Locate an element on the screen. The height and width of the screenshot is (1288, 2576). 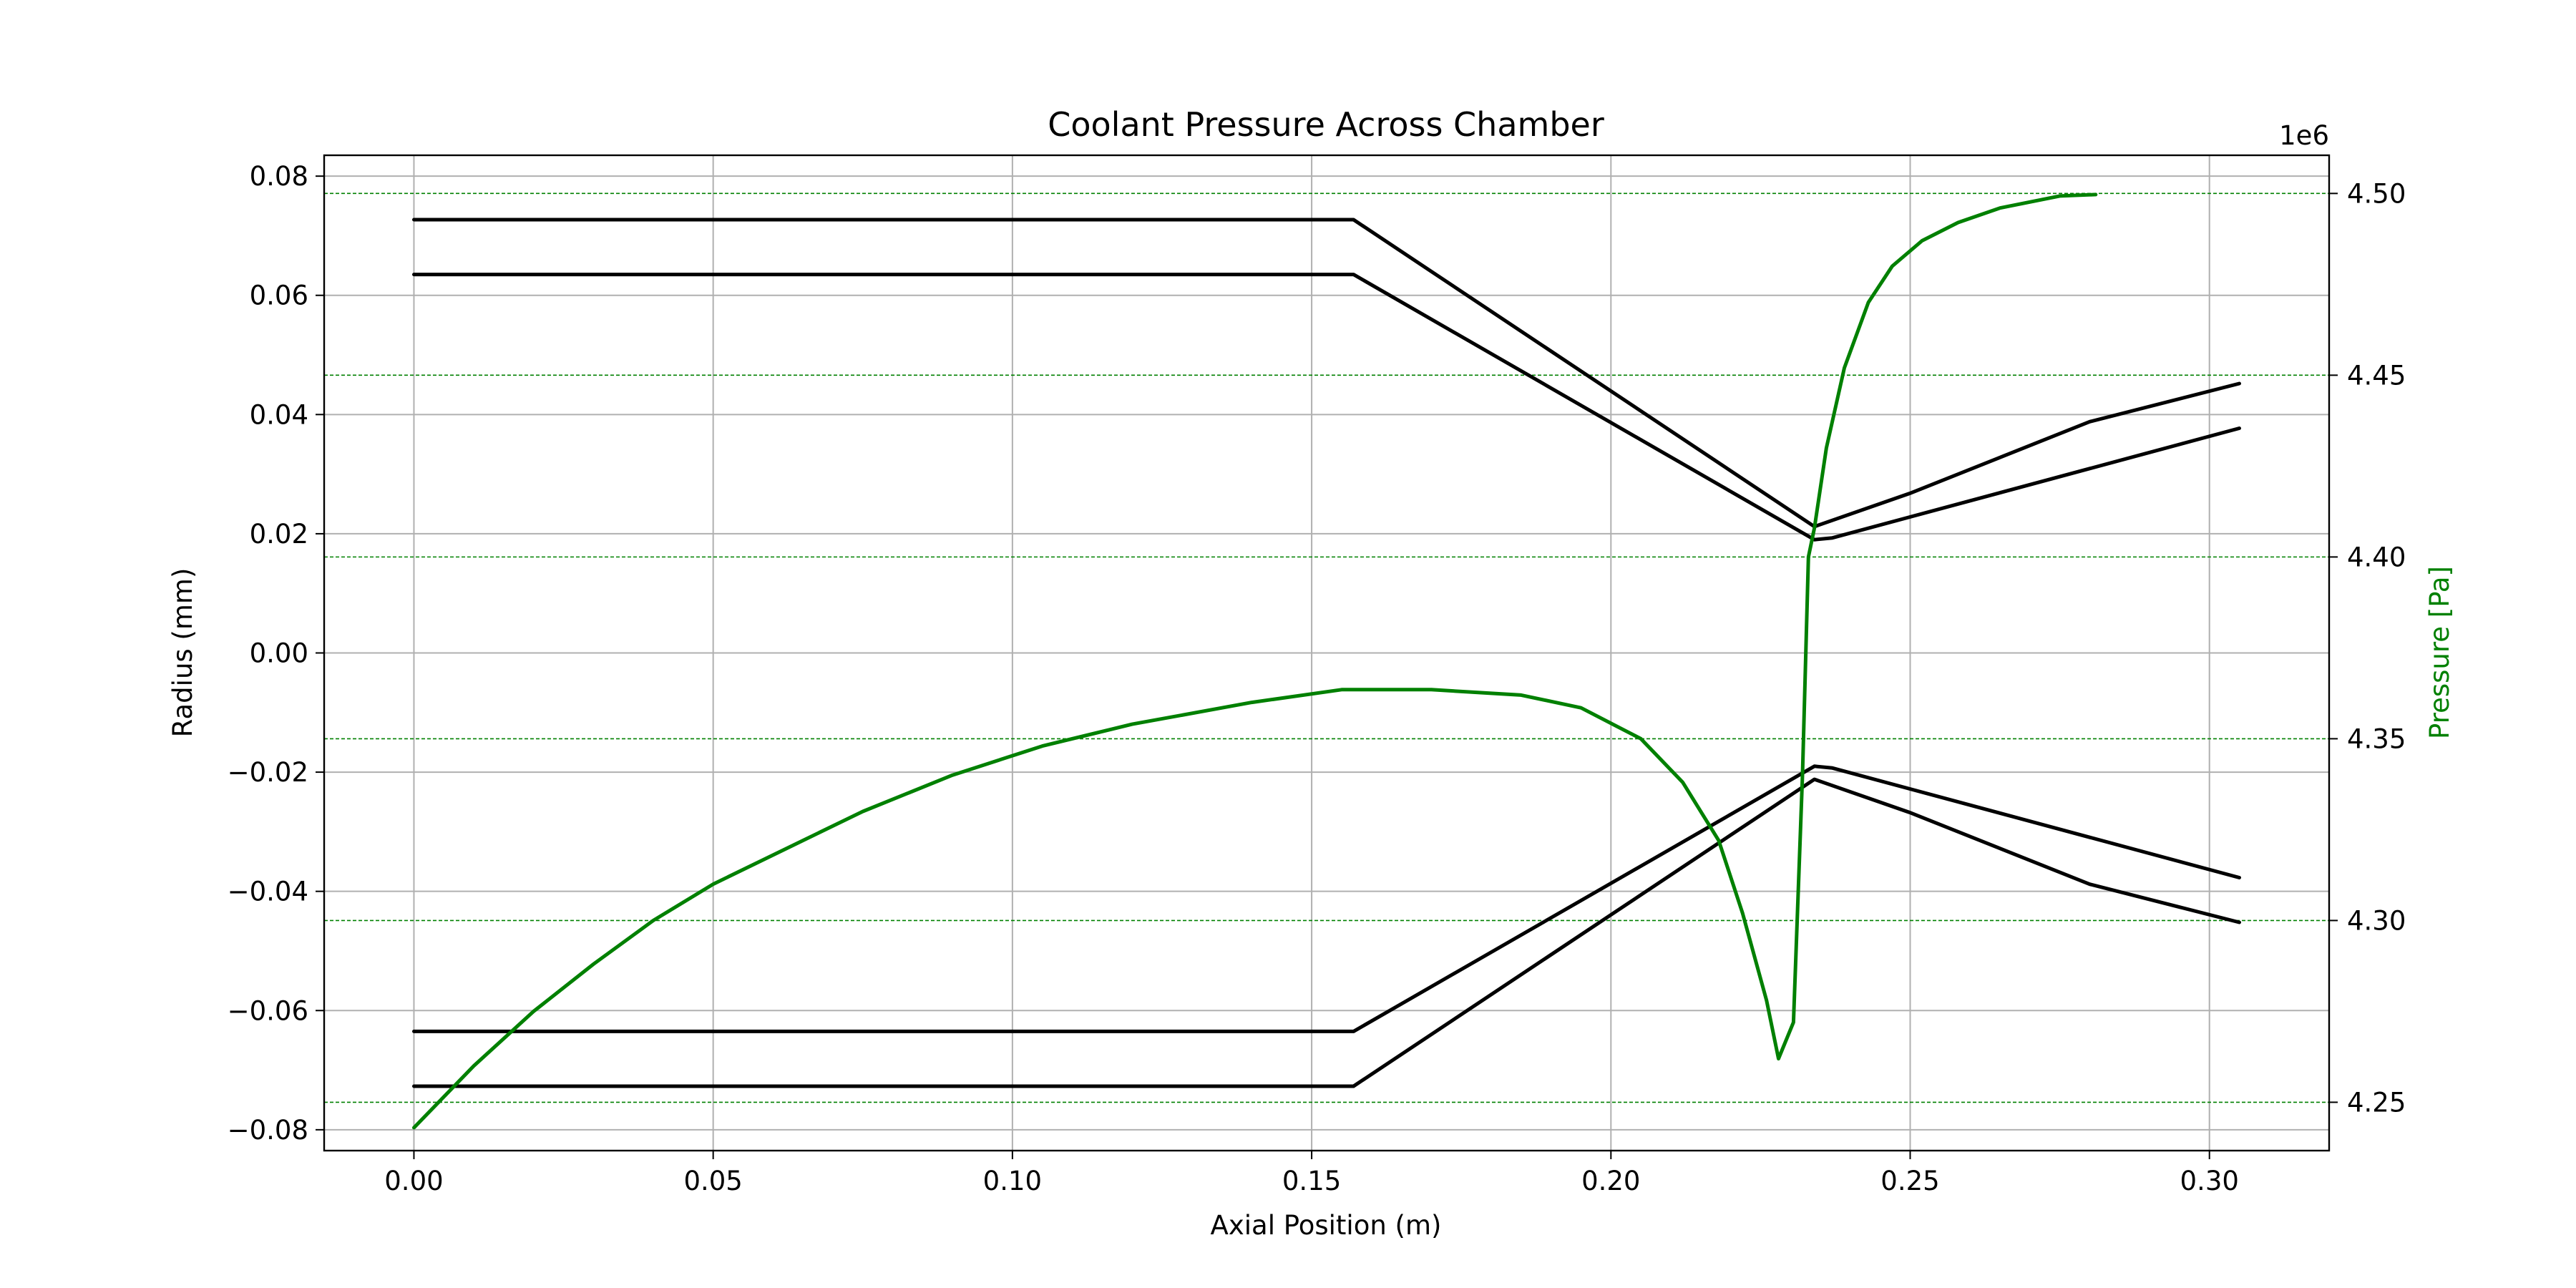
x-axis-ticks: 0.00 0.05 0.10 0.15 0.20 0.25 0.30 is located at coordinates (1311, 1173).